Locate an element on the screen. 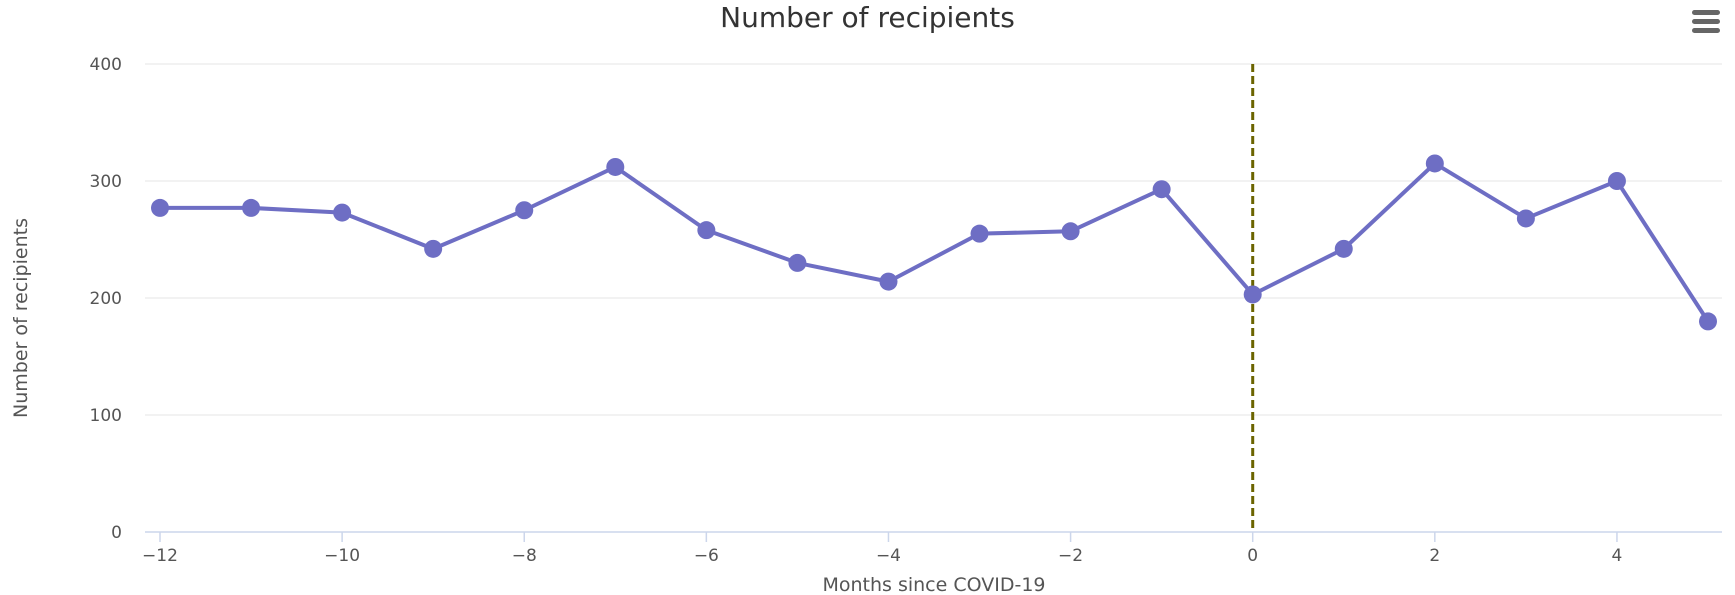  x-tick-label: −12 is located at coordinates (160, 556).